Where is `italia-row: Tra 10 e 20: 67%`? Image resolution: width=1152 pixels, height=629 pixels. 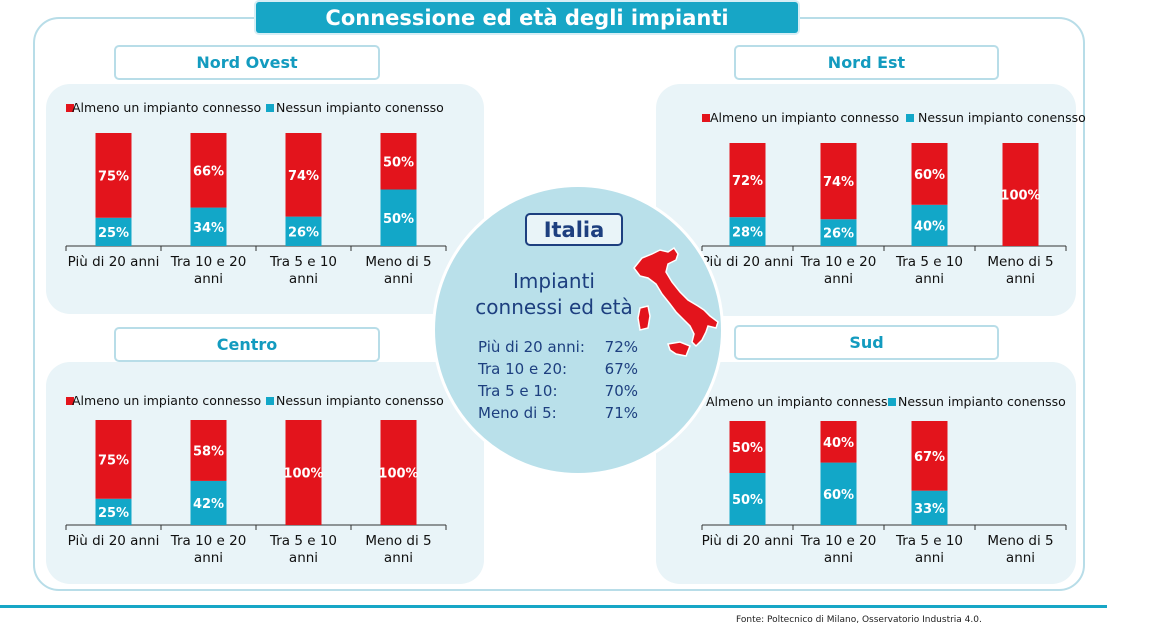
italia-row: Tra 10 e 20: 67% is located at coordinates (558, 369).